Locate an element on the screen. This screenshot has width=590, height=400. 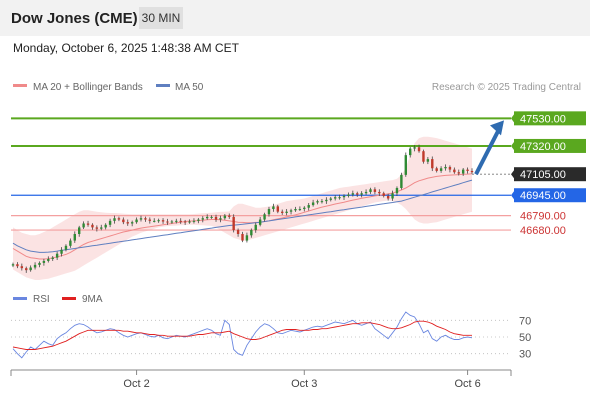
level-label-support: 46680.00 is located at coordinates (543, 231).